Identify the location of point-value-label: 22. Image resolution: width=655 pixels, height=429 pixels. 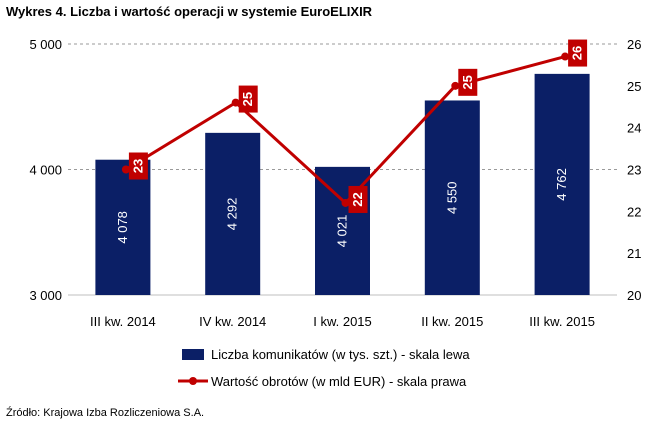
(357, 199).